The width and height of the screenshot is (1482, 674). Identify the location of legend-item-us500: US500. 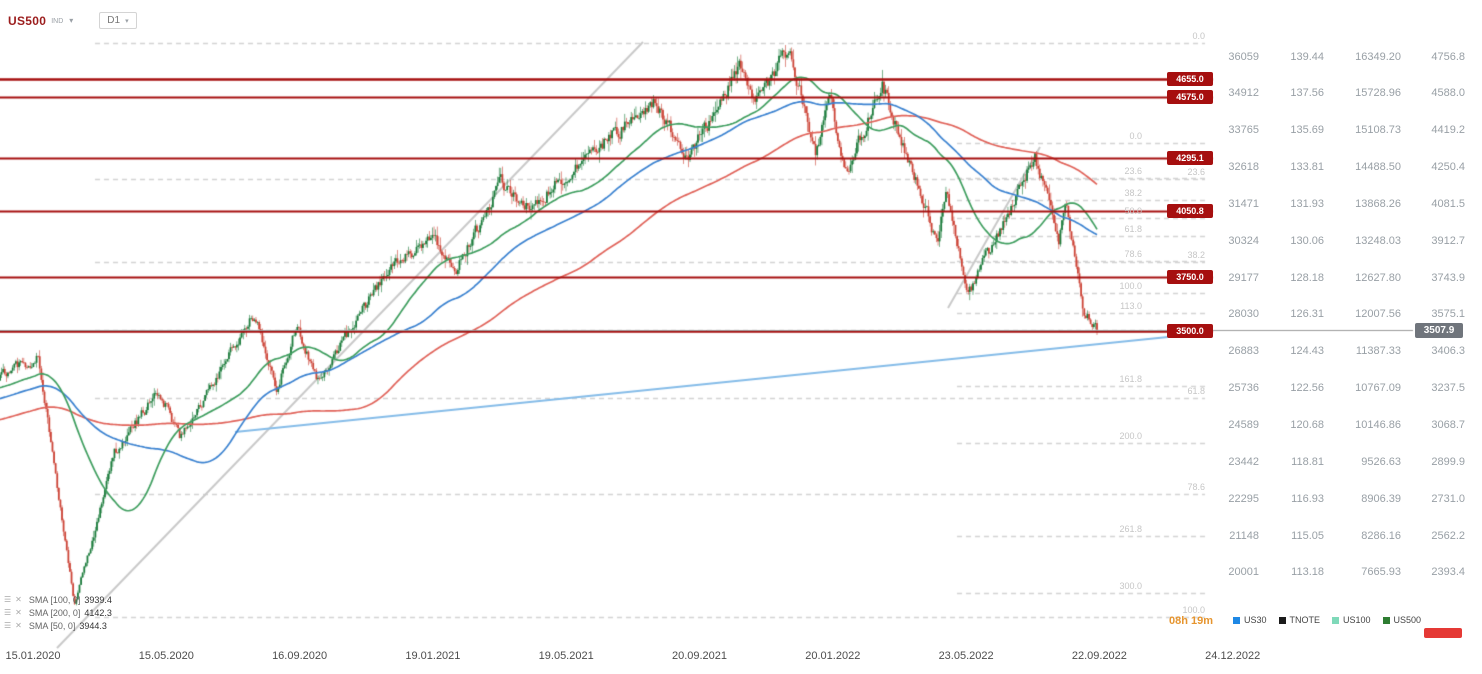
(1402, 620).